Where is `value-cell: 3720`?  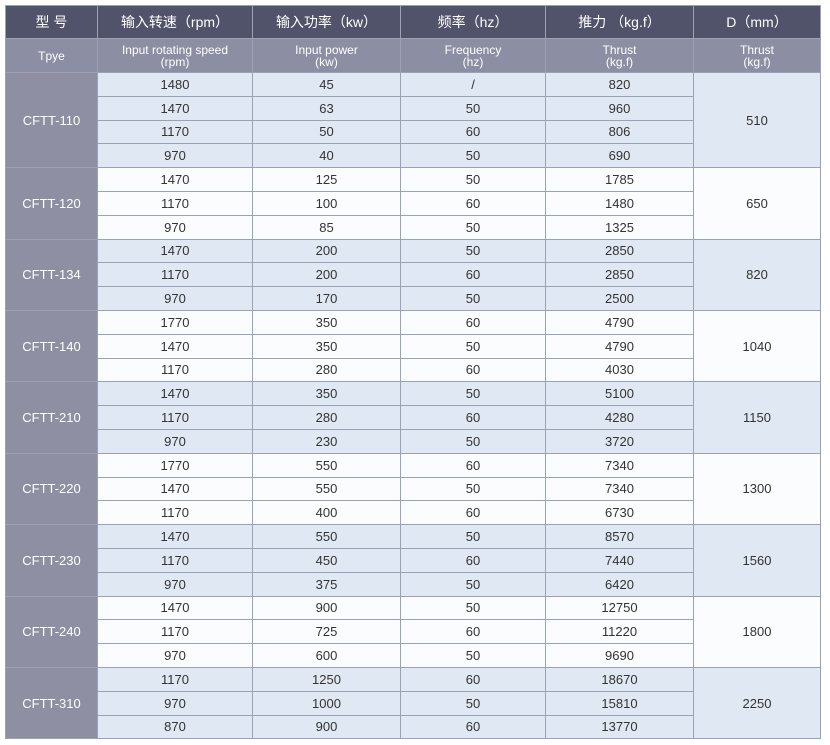 value-cell: 3720 is located at coordinates (619, 441).